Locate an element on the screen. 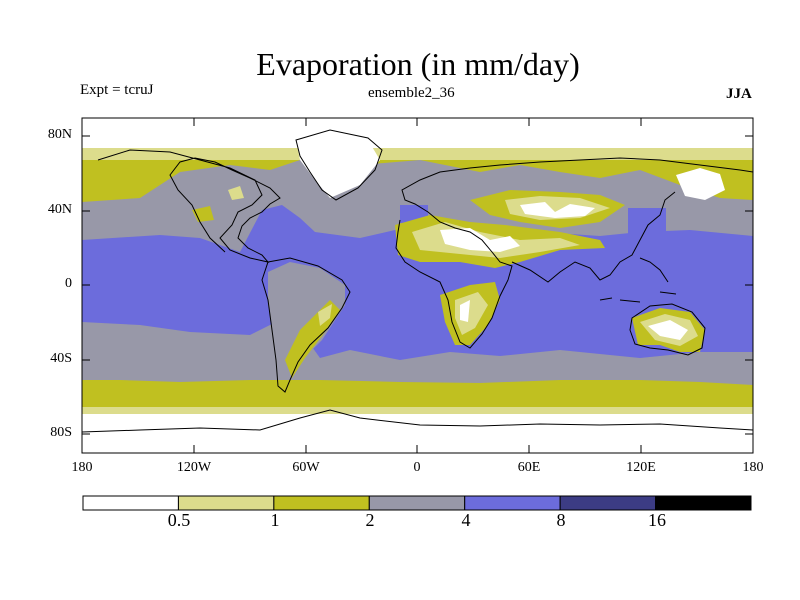  coast-islands is located at coordinates (638, 280).